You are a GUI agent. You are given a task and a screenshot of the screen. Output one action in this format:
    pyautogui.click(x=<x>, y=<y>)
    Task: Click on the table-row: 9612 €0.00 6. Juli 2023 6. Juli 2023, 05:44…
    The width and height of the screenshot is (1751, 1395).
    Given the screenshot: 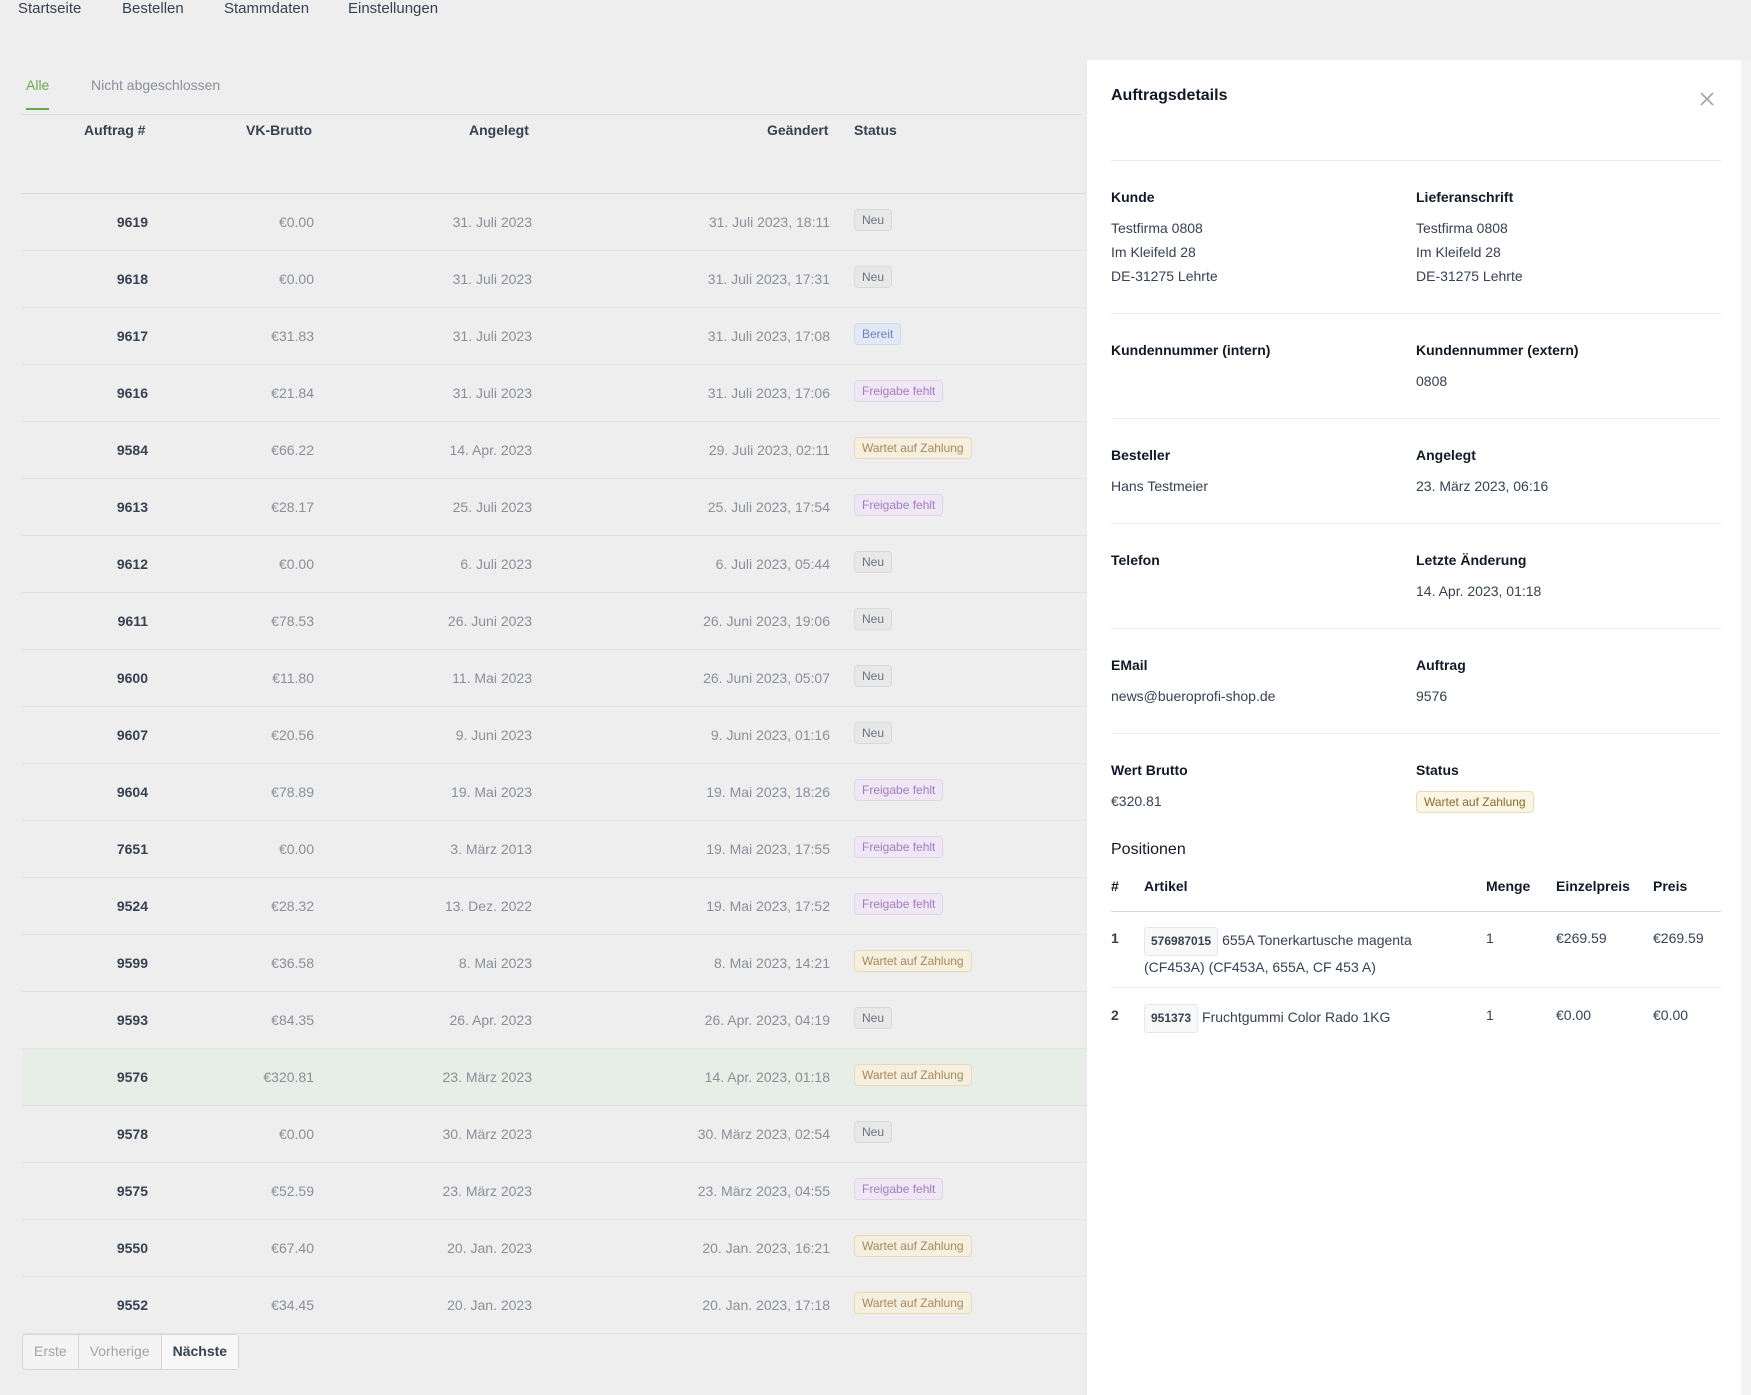 What is the action you would take?
    pyautogui.click(x=554, y=564)
    